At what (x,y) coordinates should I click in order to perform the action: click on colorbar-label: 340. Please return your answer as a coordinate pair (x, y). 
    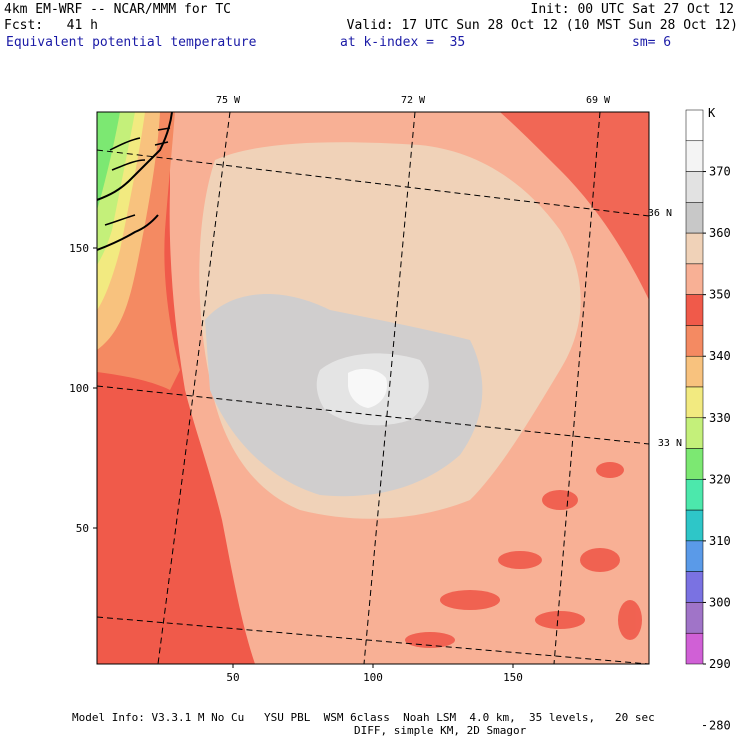
    Looking at the image, I should click on (720, 356).